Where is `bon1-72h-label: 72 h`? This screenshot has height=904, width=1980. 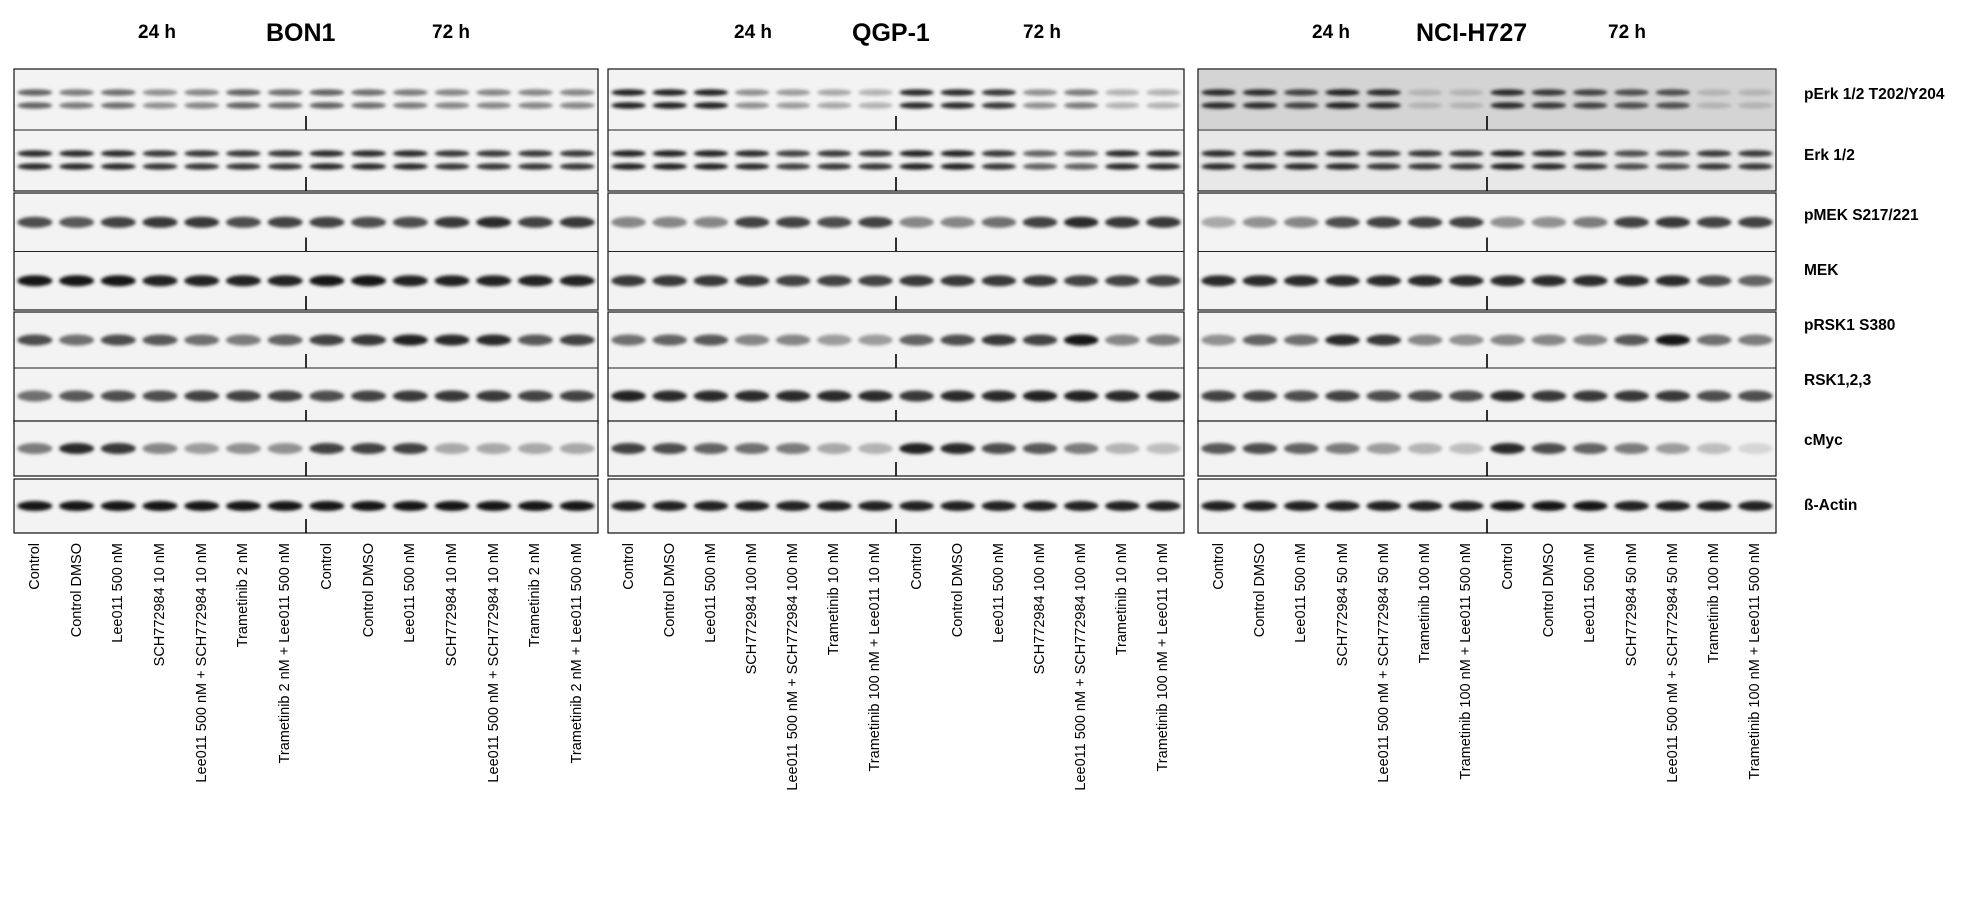 bon1-72h-label: 72 h is located at coordinates (451, 32).